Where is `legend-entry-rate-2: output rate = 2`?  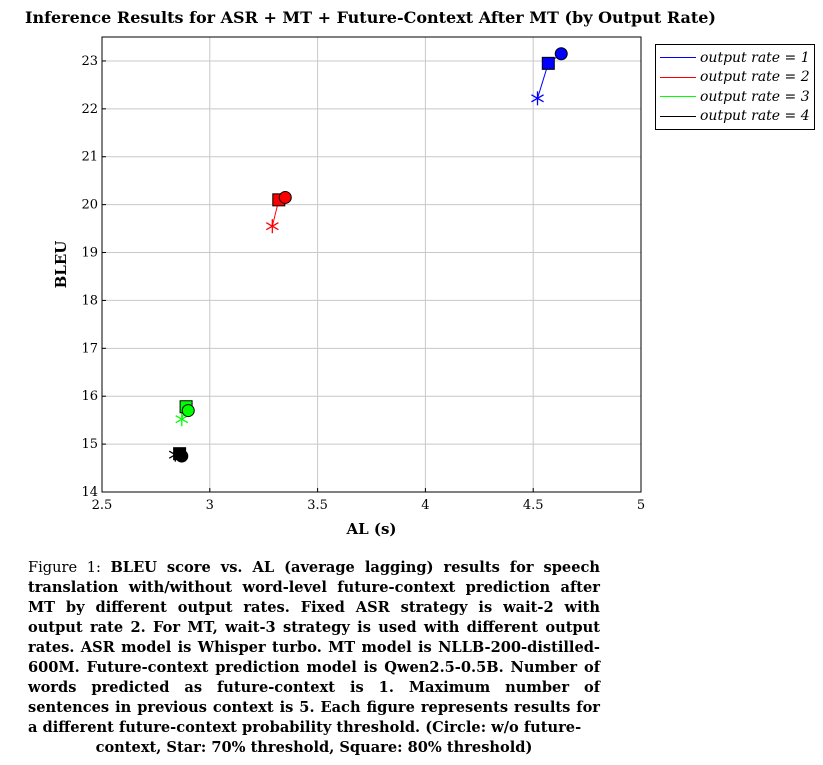
legend-entry-rate-2: output rate = 2 is located at coordinates (735, 78).